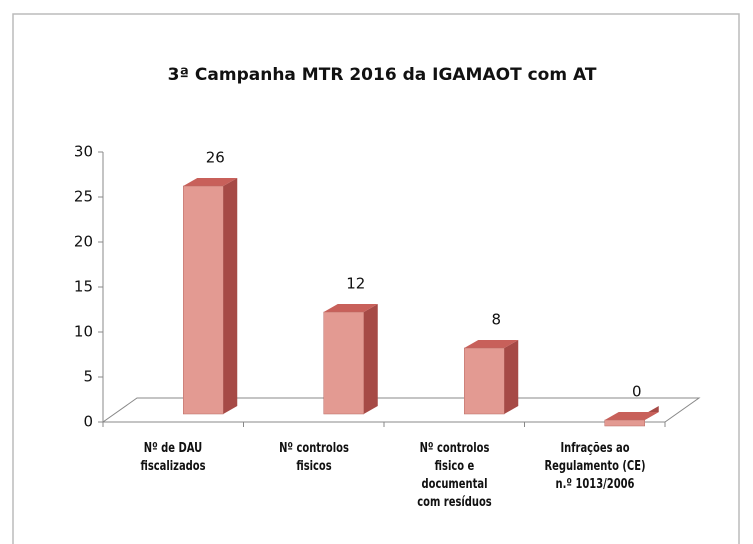 The image size is (753, 544). Describe the element at coordinates (83, 152) in the screenshot. I see `y-tick-label: 30` at that location.